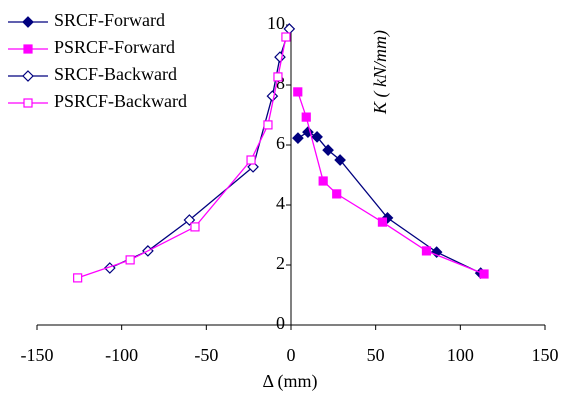  I want to click on legend-label: PSRCF-Backward, so click(120, 101).